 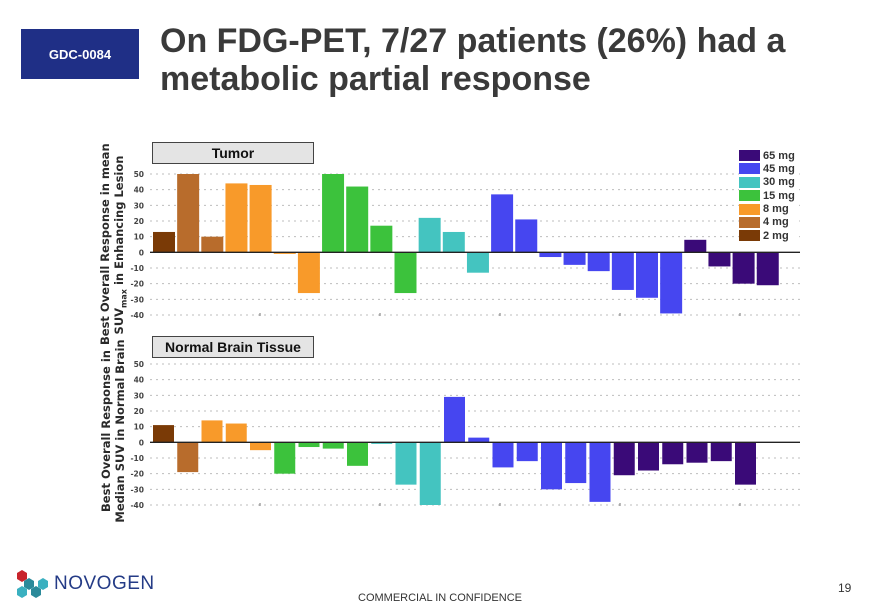 I want to click on legend-label: 45 mg, so click(x=779, y=168).